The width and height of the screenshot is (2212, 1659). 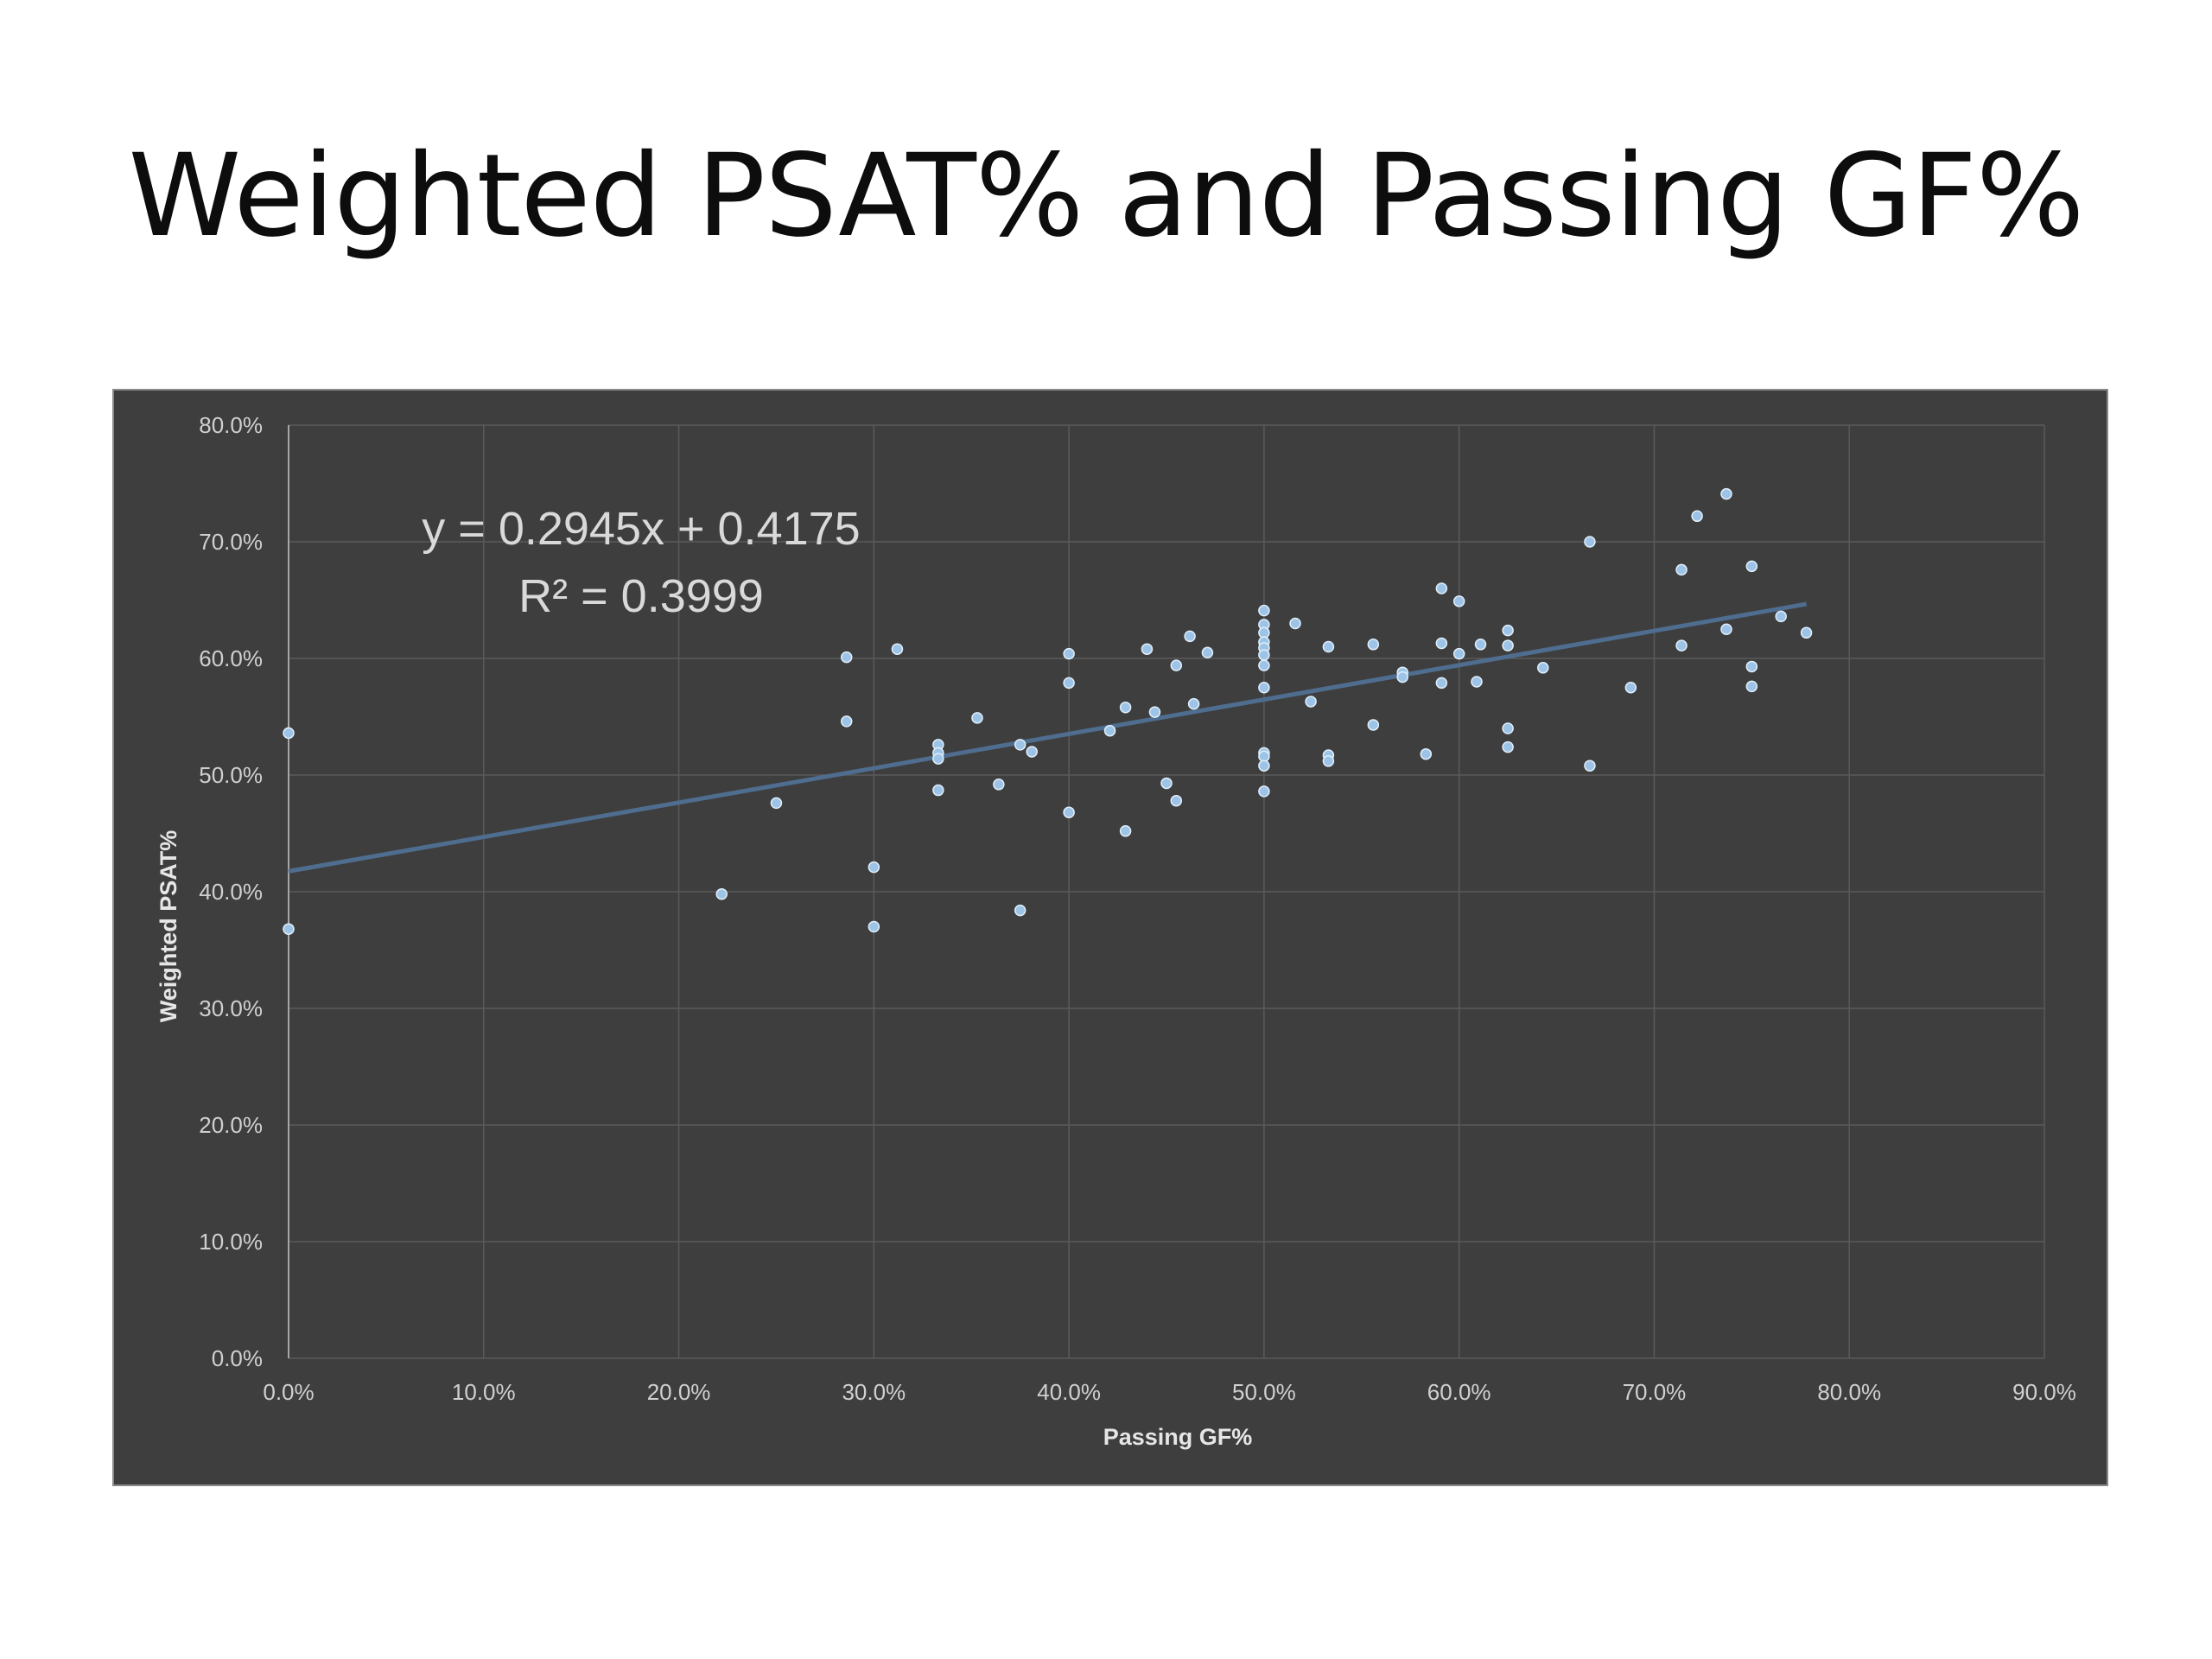 What do you see at coordinates (1849, 1392) in the screenshot?
I see `x-tick-label: 80.0%` at bounding box center [1849, 1392].